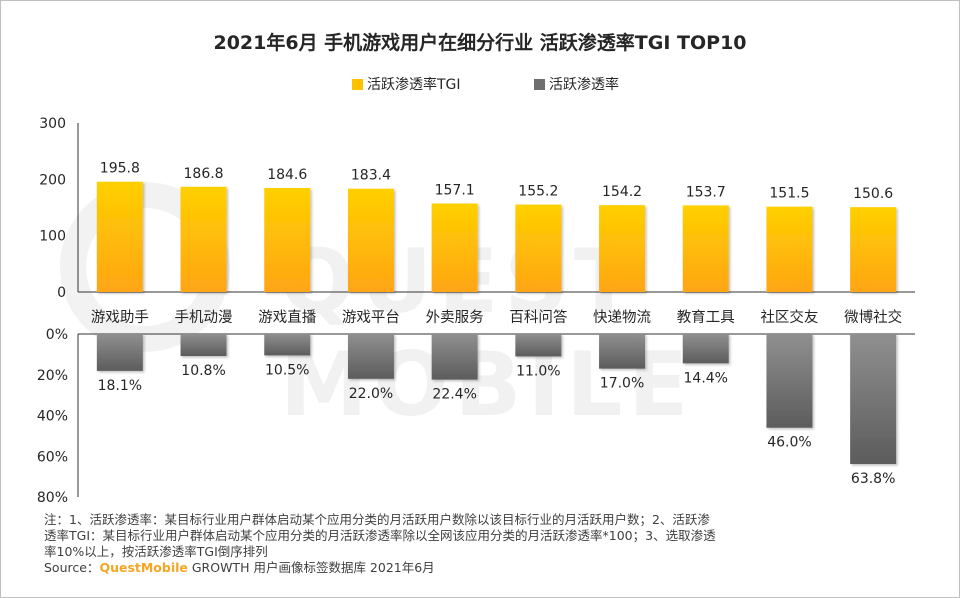 This screenshot has width=960, height=598. I want to click on source-suffix: GROWTH 用户画像标签数据库 2021年6月, so click(311, 567).